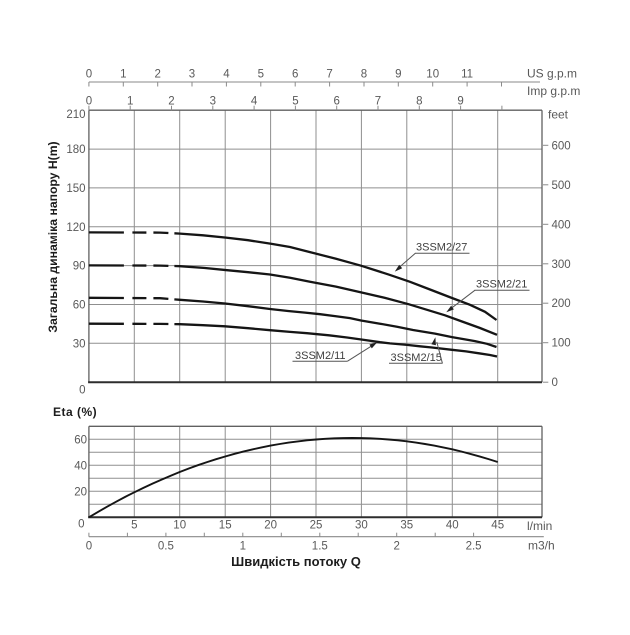  I want to click on svg-text: 0.5, so click(166, 547).